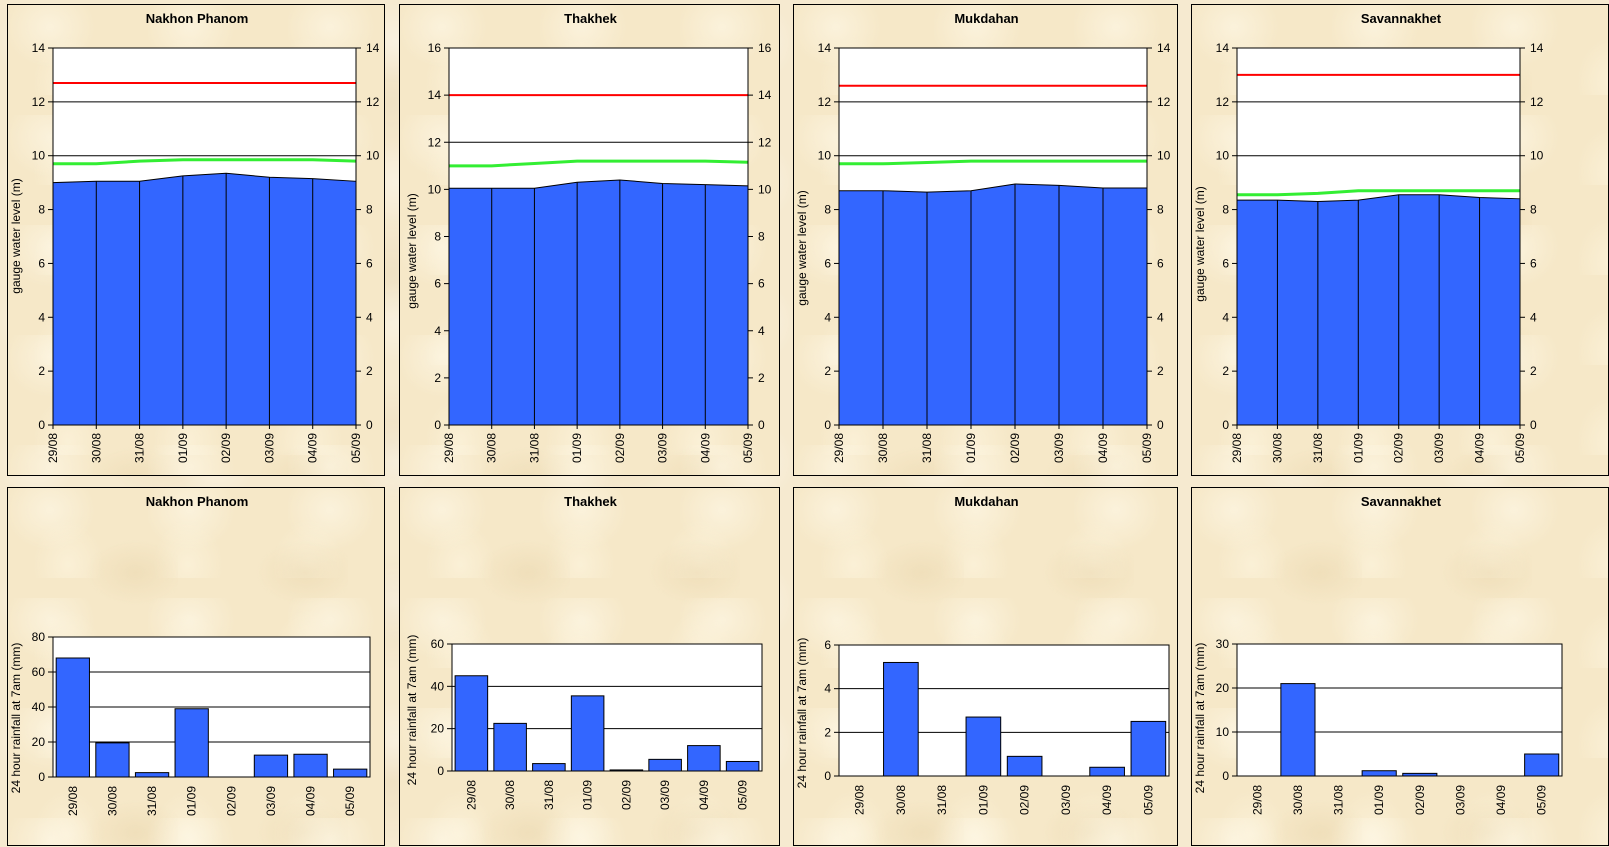 The image size is (1609, 847). What do you see at coordinates (591, 501) in the screenshot?
I see `chart-title-thakhek: Thakhek` at bounding box center [591, 501].